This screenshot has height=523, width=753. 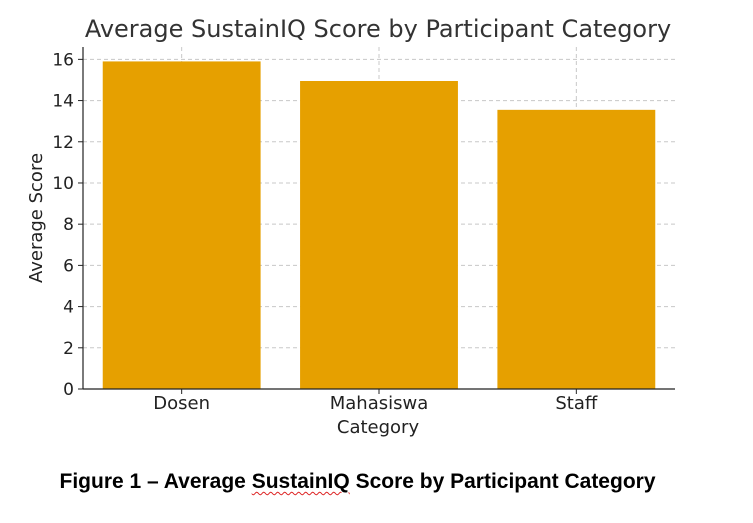 What do you see at coordinates (68, 390) in the screenshot?
I see `y-tick-label: 0` at bounding box center [68, 390].